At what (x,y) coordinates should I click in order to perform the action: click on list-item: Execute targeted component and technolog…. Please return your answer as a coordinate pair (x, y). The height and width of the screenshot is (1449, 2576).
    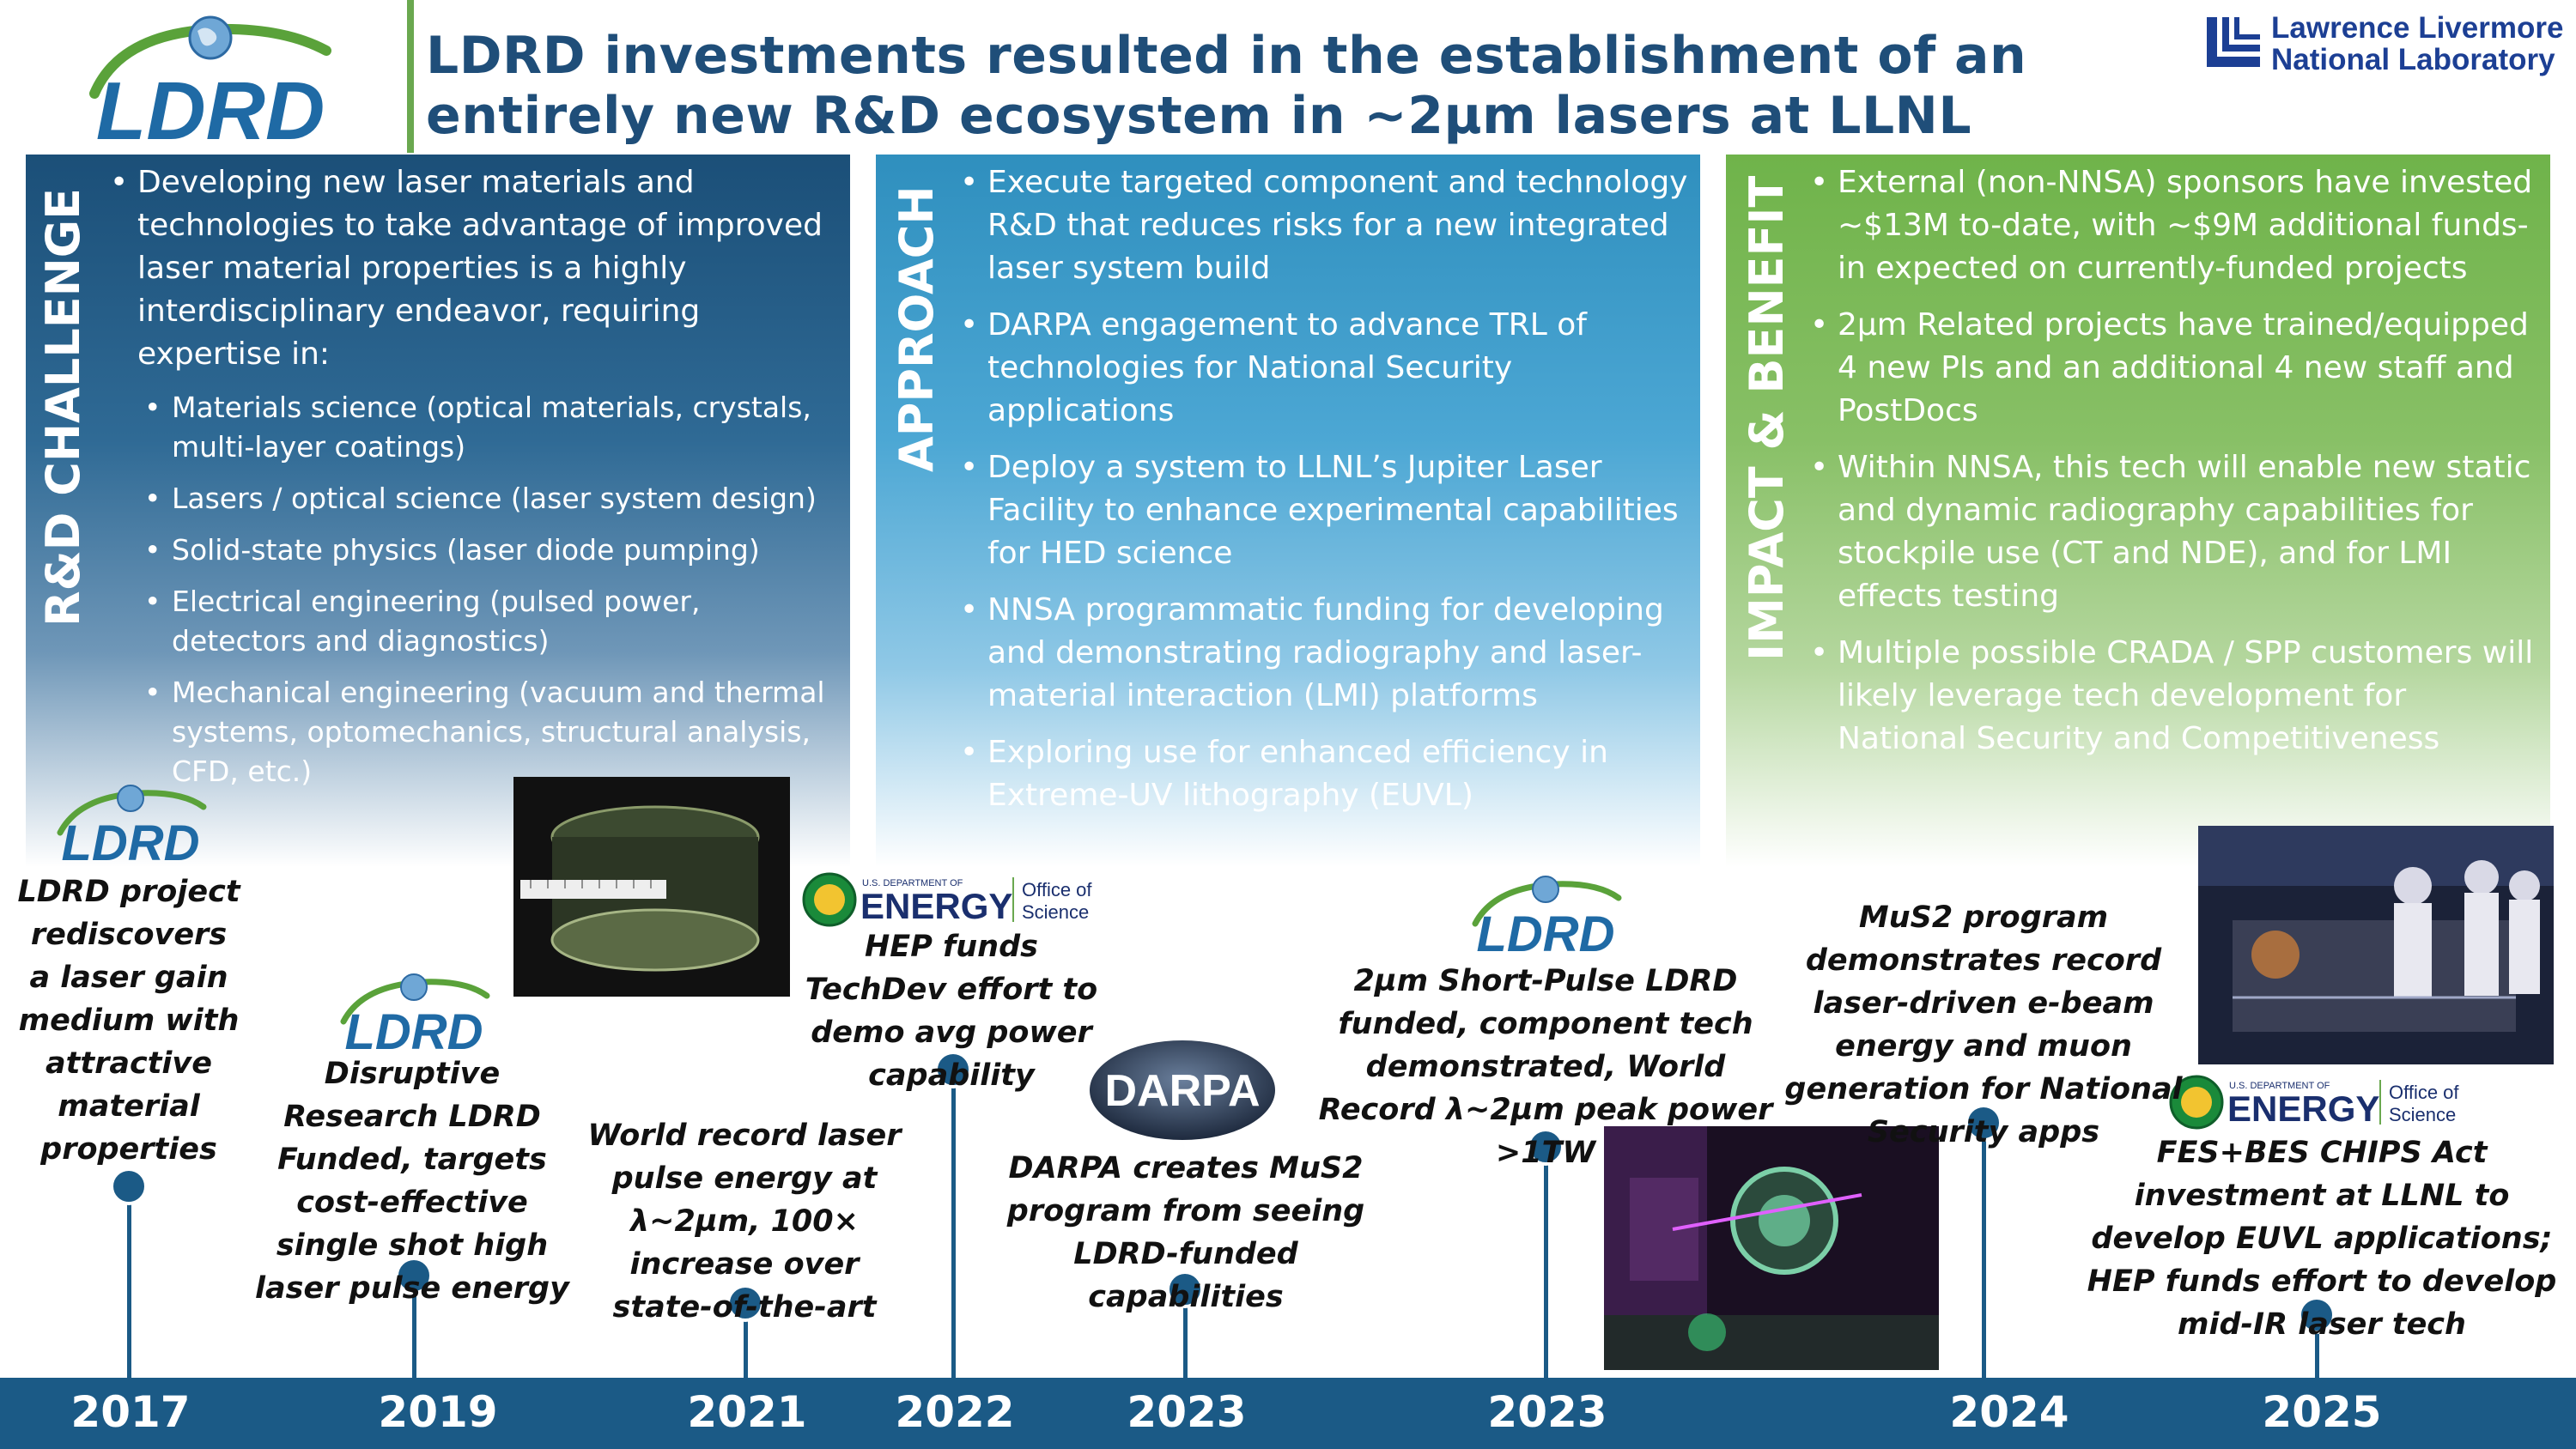
    Looking at the image, I should click on (1323, 226).